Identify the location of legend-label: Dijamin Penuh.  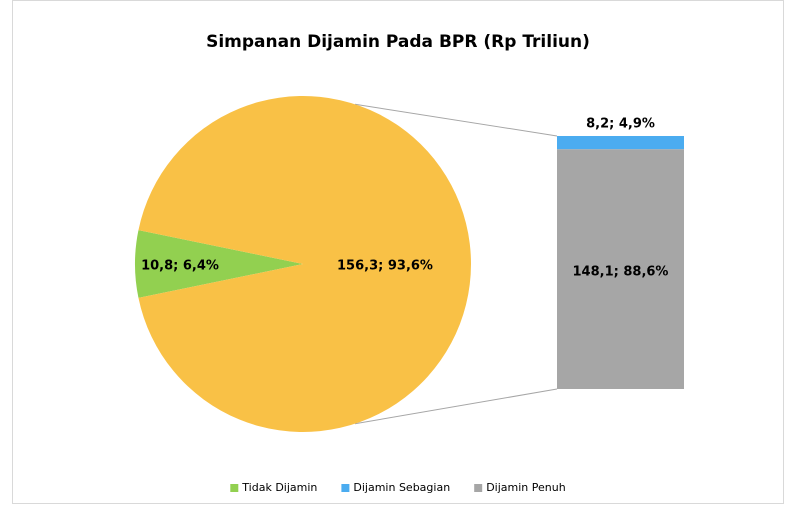
(526, 487).